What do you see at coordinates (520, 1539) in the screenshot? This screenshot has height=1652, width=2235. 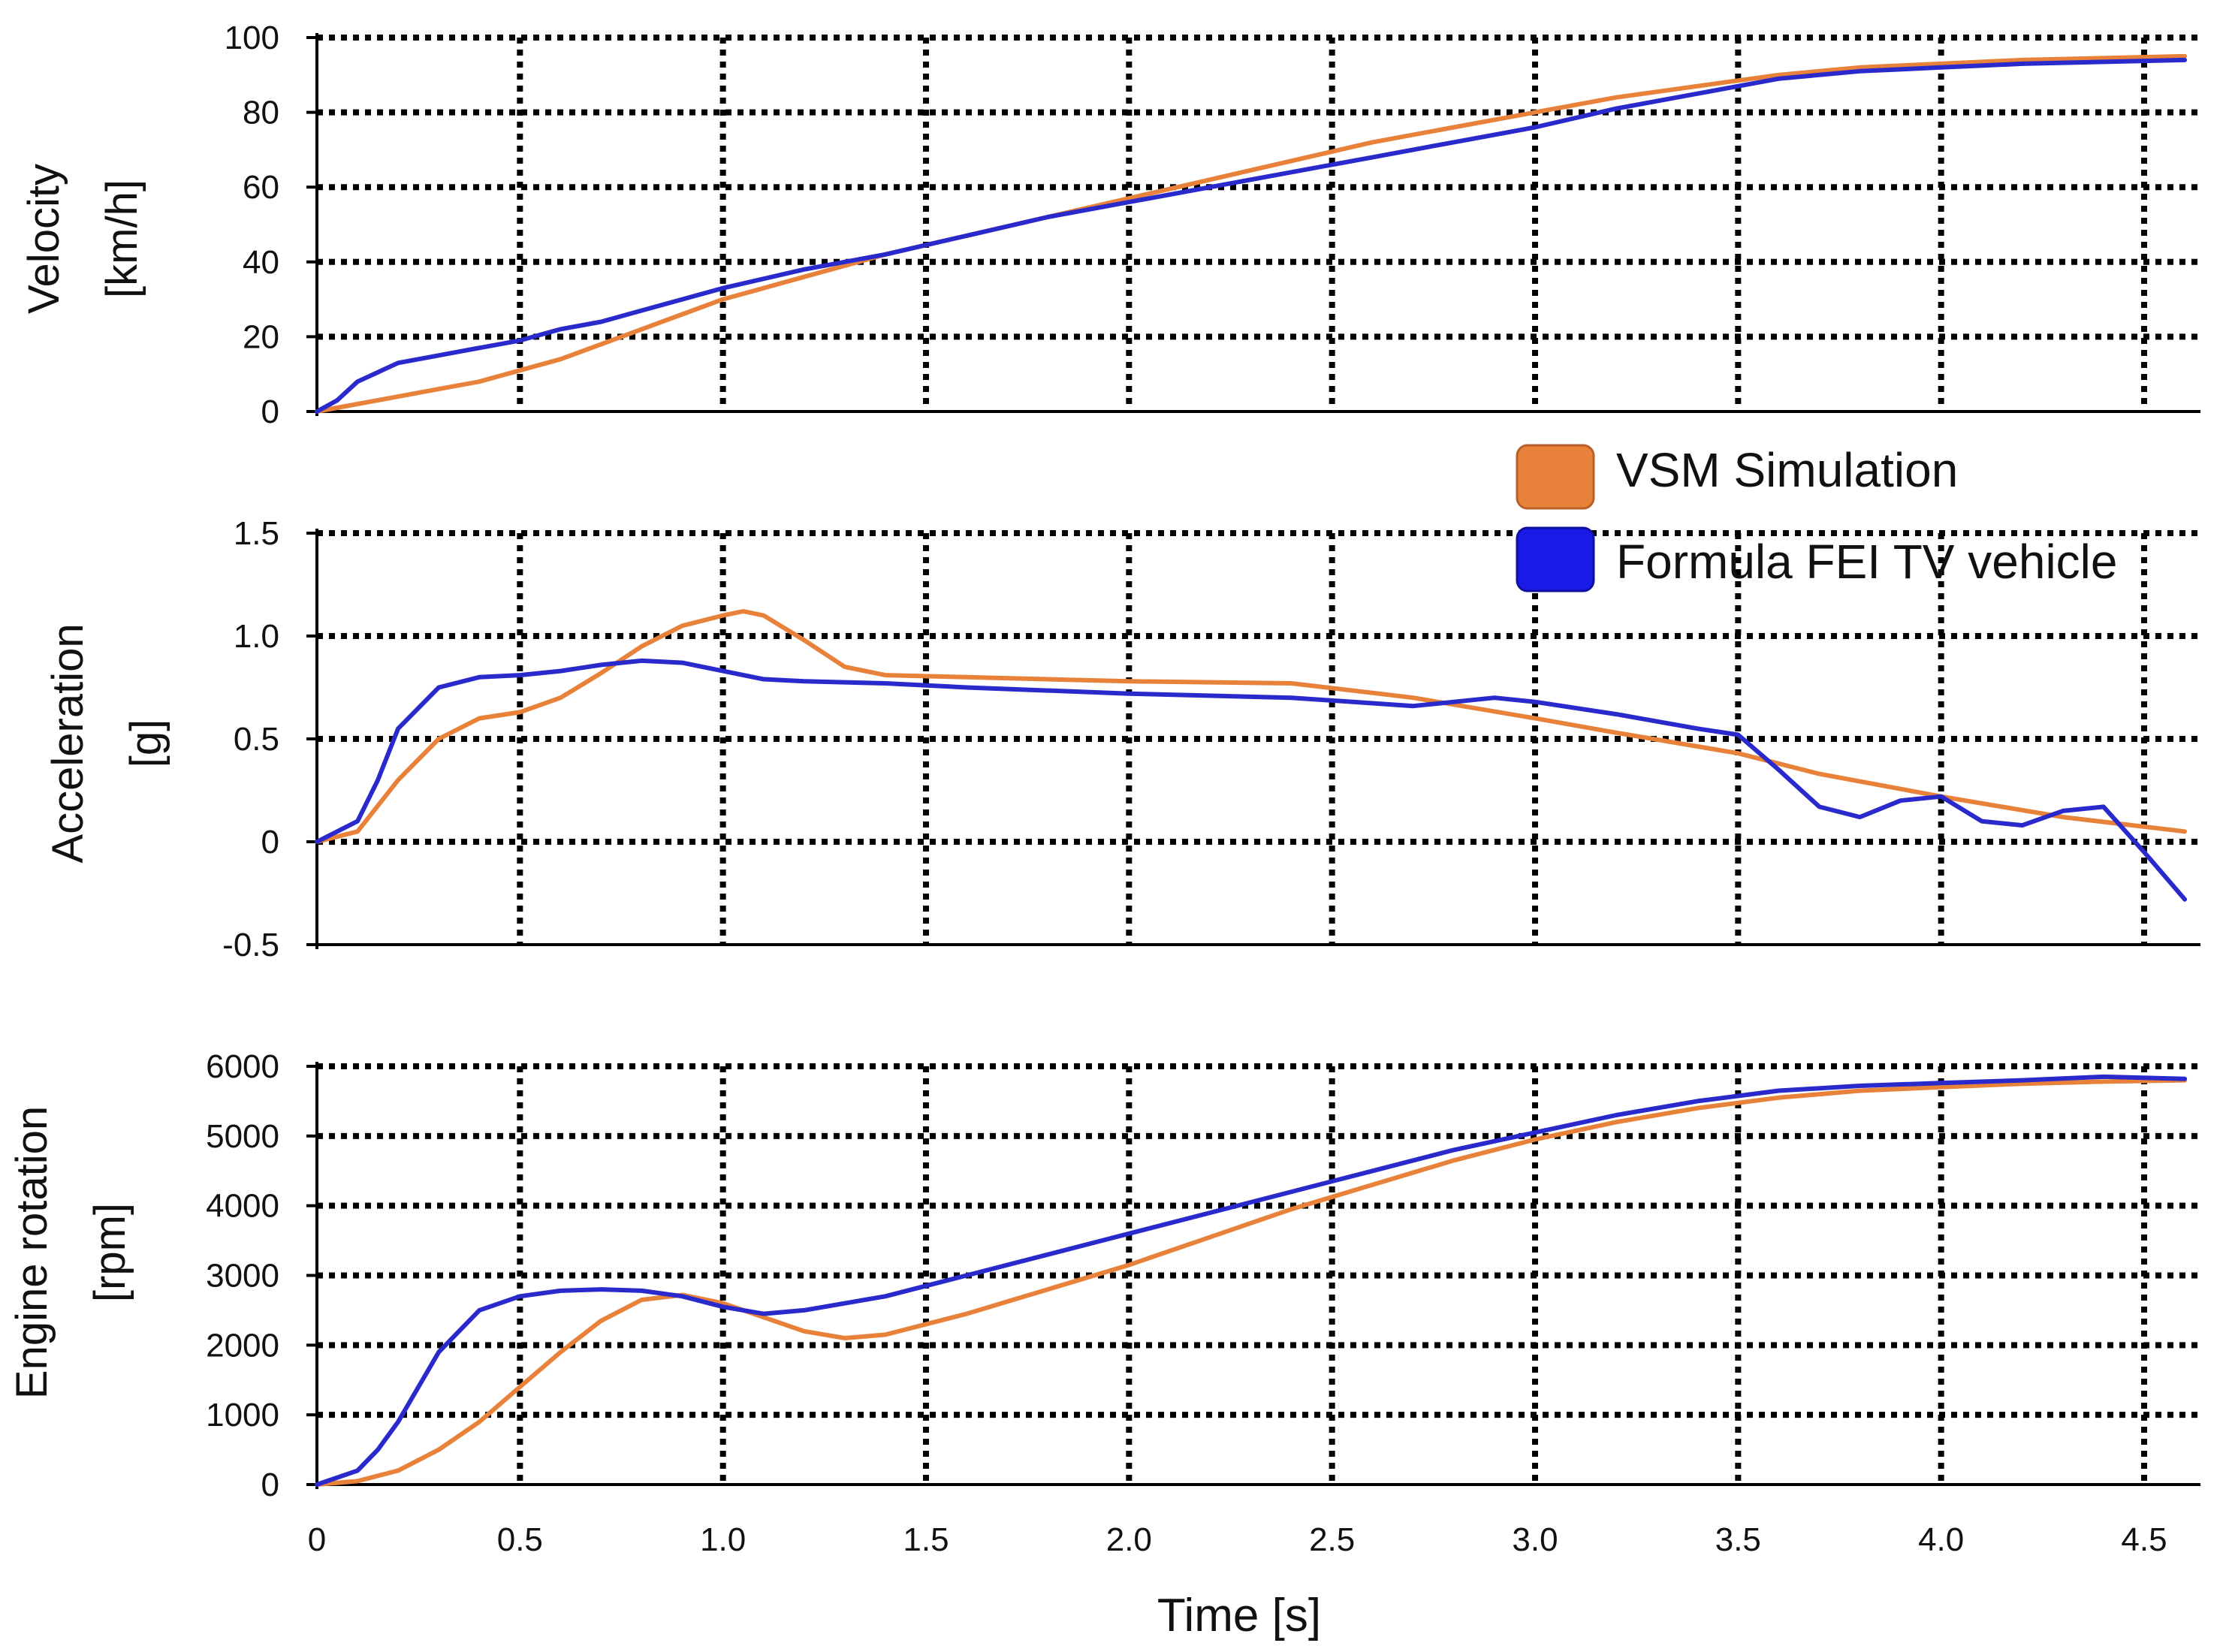 I see `xtick-label: 0.5` at bounding box center [520, 1539].